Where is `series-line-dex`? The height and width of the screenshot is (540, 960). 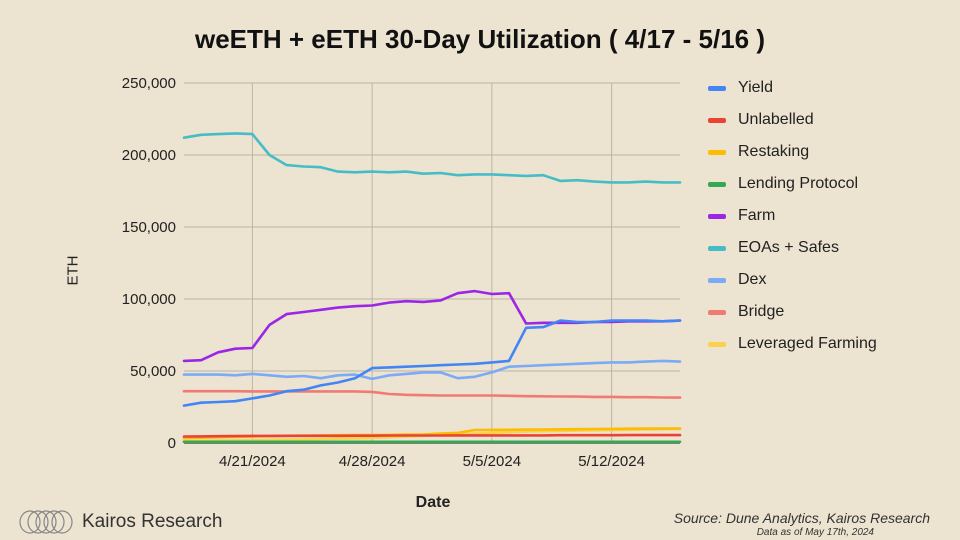
series-line-dex is located at coordinates (432, 370).